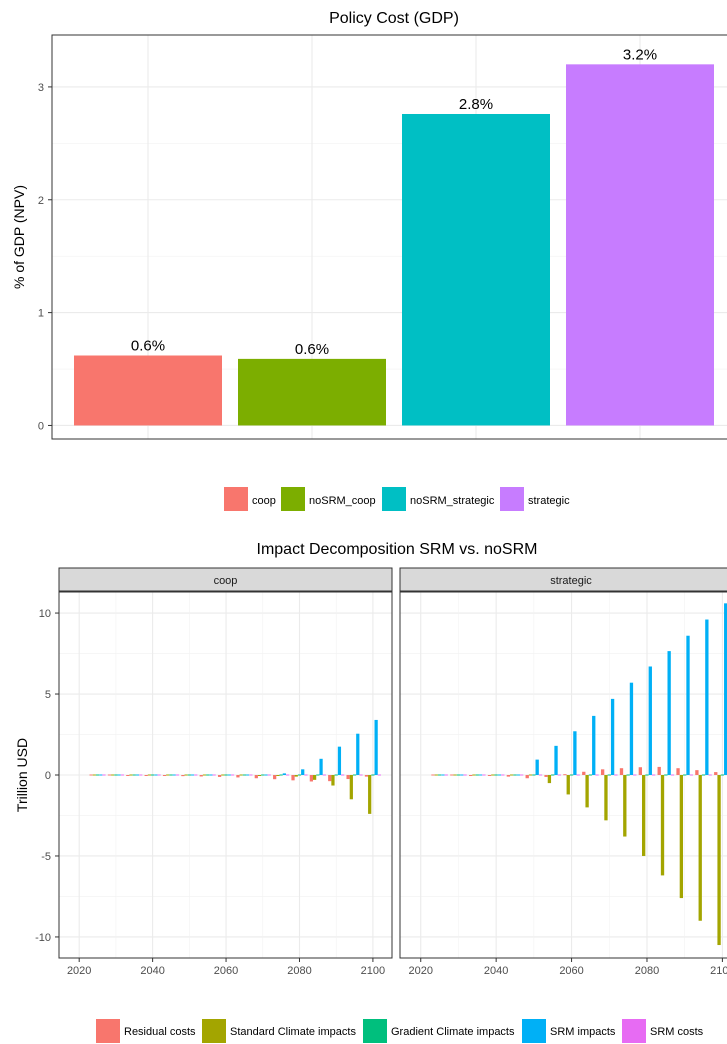 The width and height of the screenshot is (727, 1044). Describe the element at coordinates (219, 776) in the screenshot. I see `bar-residual-costs-2060` at that location.